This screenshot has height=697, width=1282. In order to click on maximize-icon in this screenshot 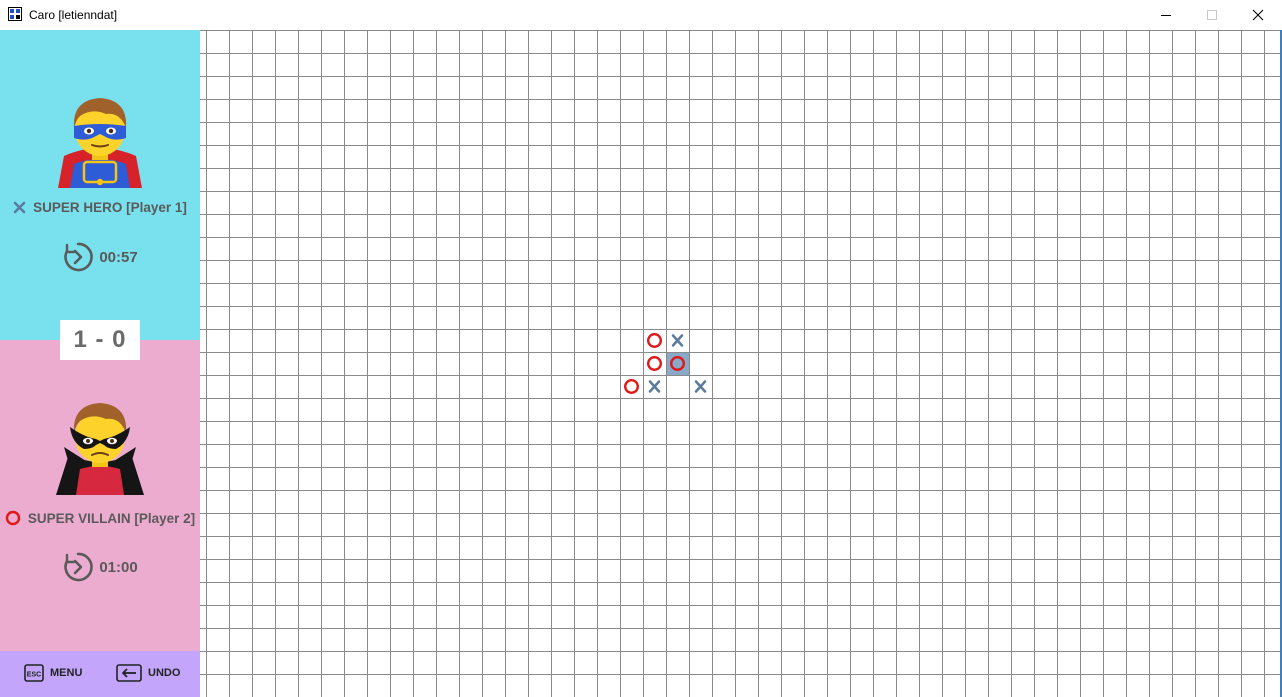, I will do `click(1212, 15)`.